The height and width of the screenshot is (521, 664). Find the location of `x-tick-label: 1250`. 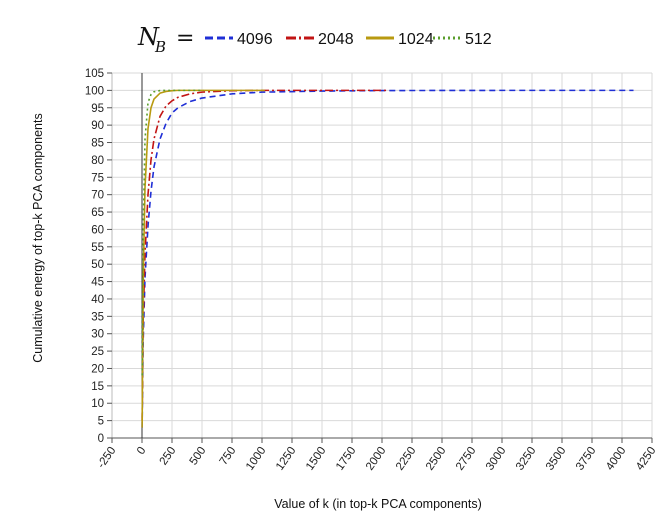

x-tick-label: 1250 is located at coordinates (286, 459).